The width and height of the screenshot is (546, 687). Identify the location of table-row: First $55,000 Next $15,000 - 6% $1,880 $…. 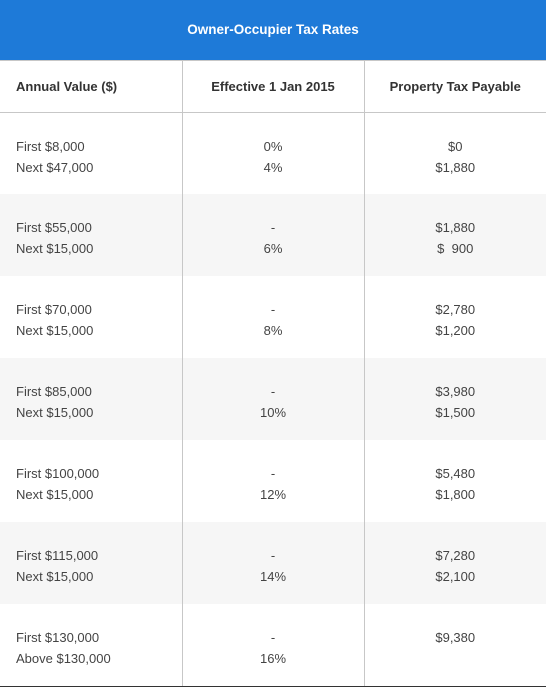
(273, 235).